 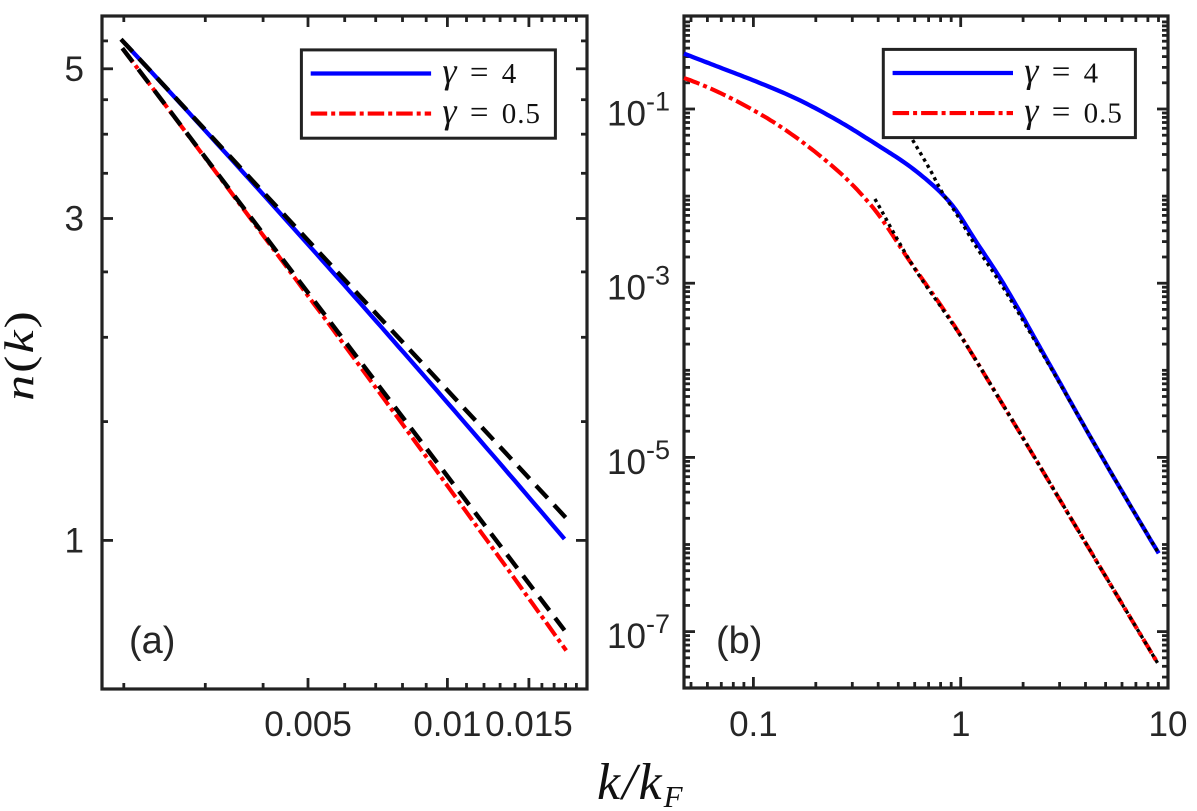 I want to click on svg-text: (b), so click(x=739, y=641).